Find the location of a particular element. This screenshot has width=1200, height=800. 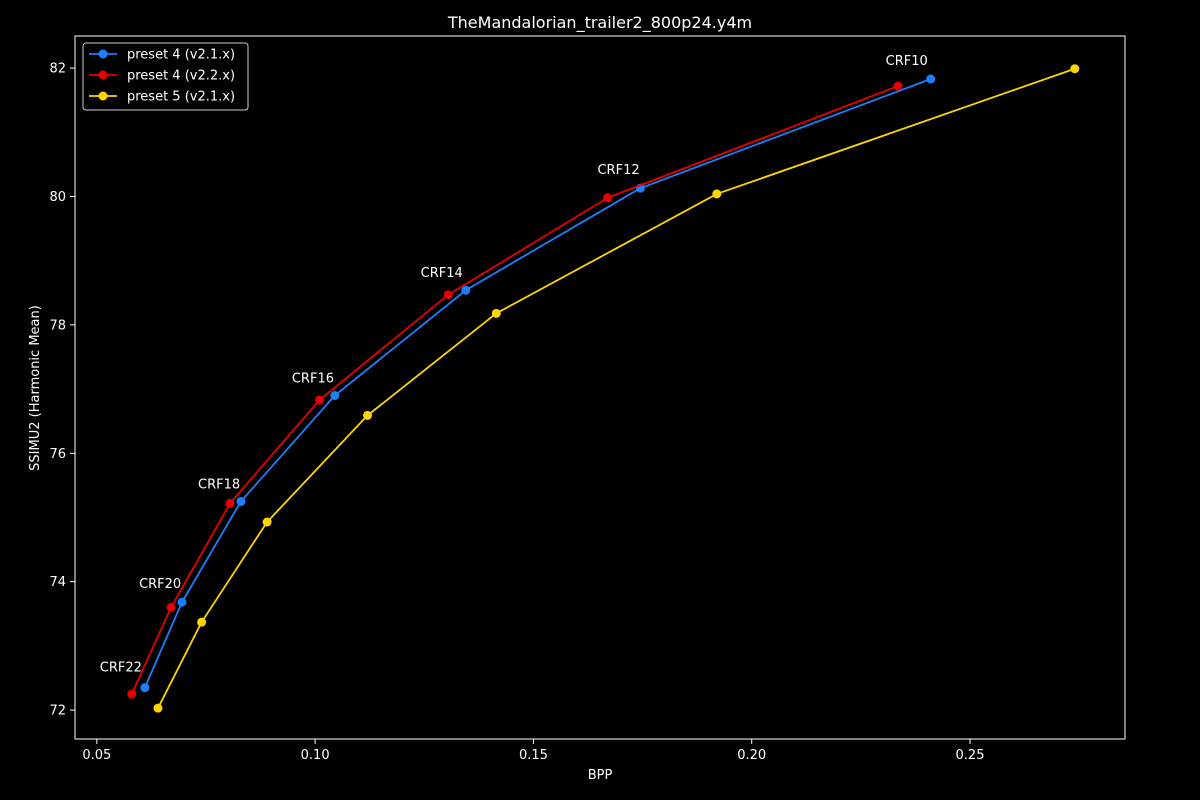

x-tick-label: 0.20 is located at coordinates (751, 755).